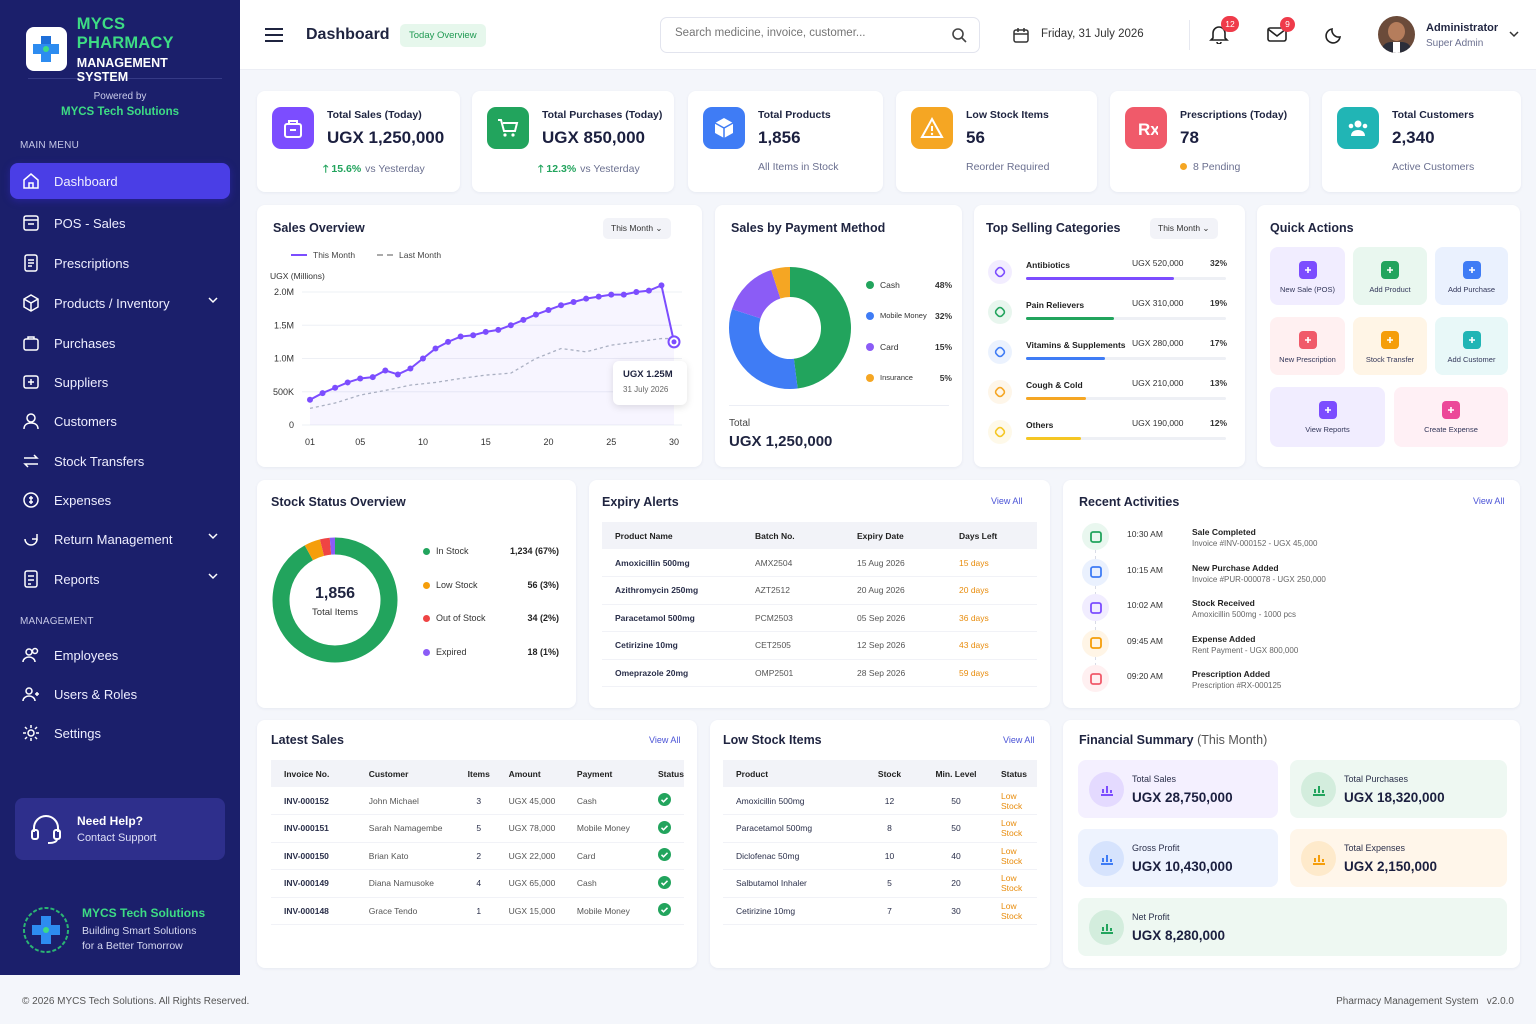  I want to click on latest-sales-view-all: View All, so click(665, 740).